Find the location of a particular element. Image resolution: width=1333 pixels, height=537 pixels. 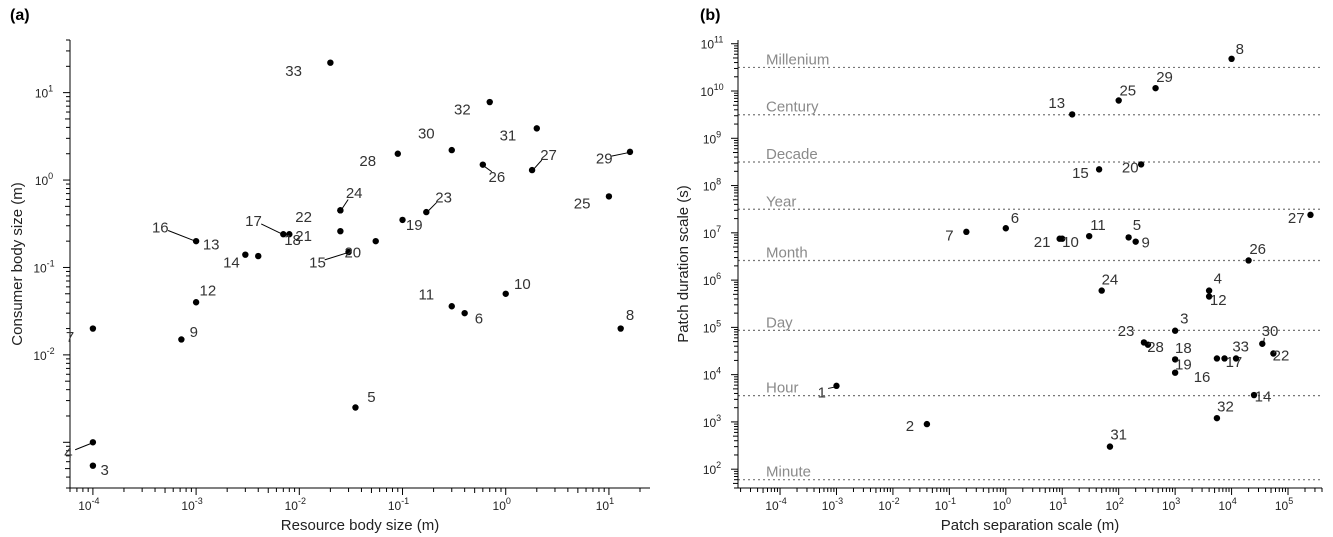

x-tick-label: 10³ is located at coordinates (1171, 504).